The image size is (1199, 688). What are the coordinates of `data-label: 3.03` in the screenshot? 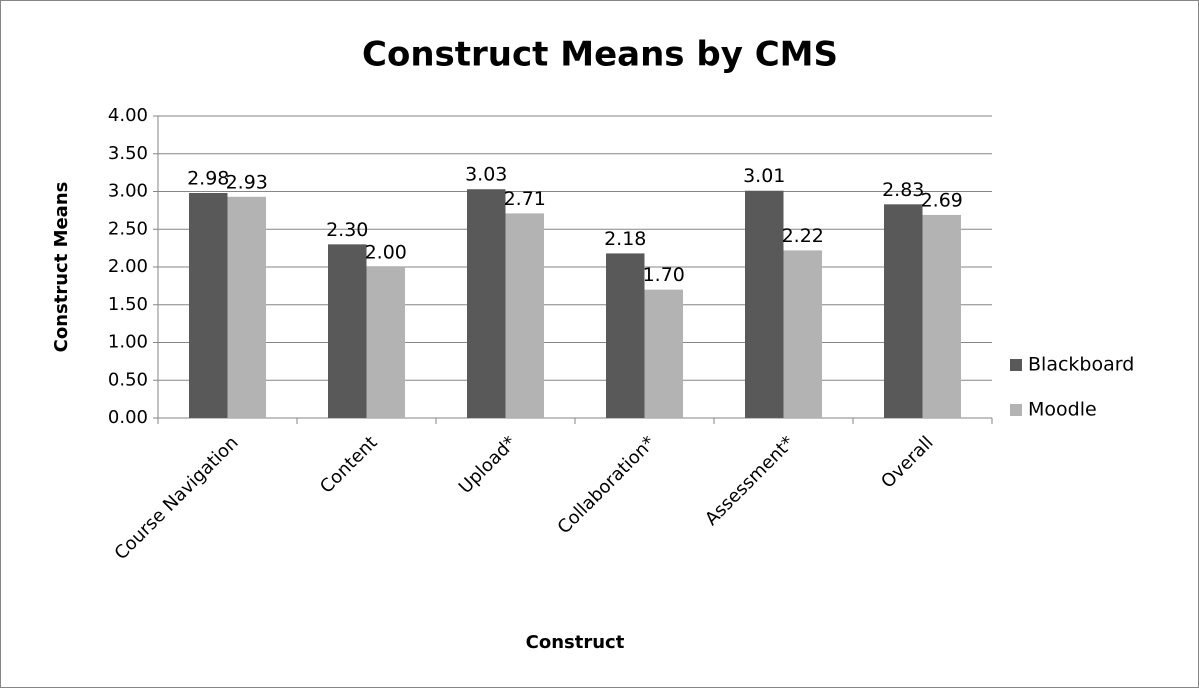 It's located at (486, 175).